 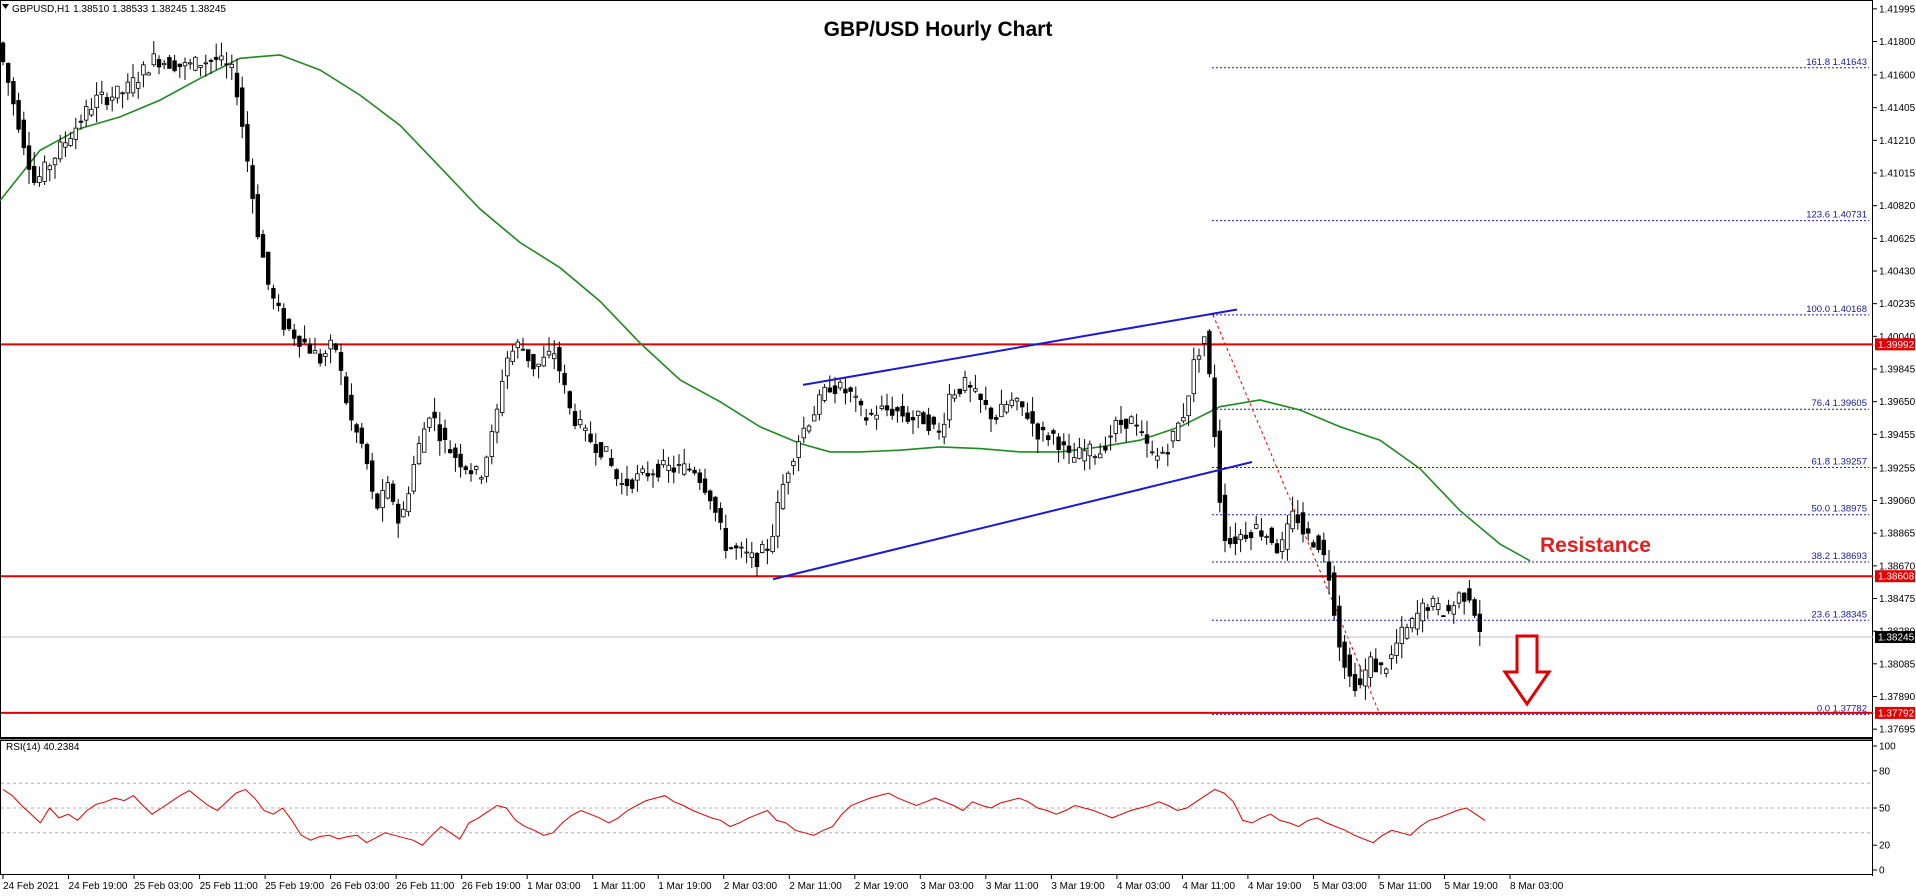 What do you see at coordinates (1882, 871) in the screenshot?
I see `rsi-tick-label: 0` at bounding box center [1882, 871].